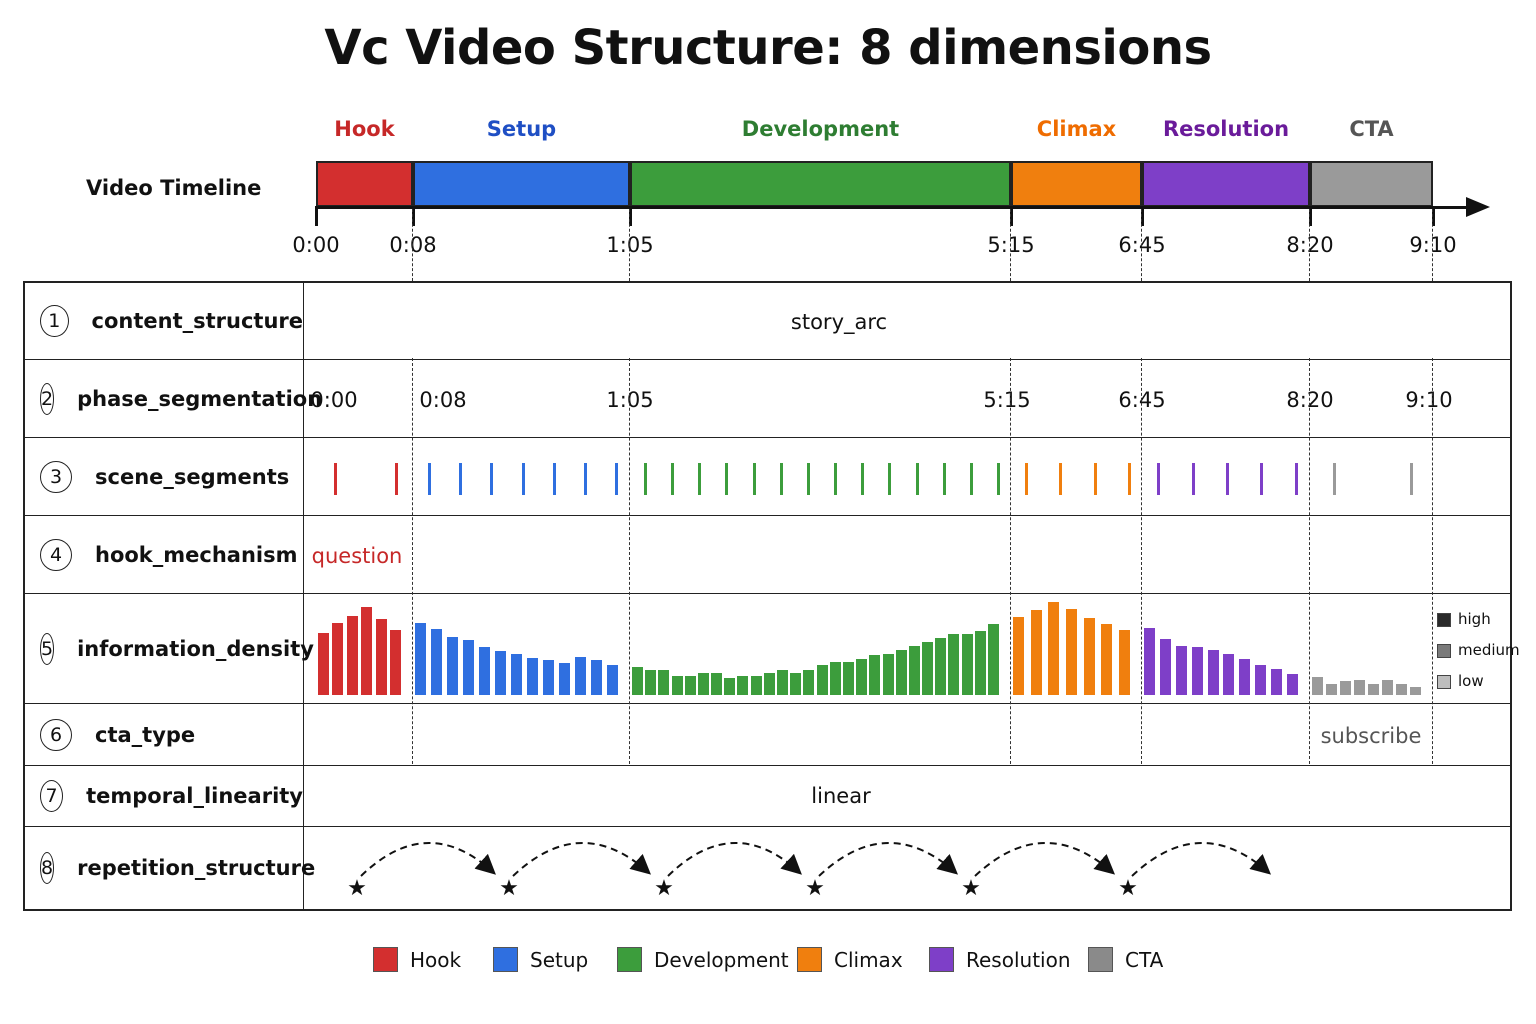 The width and height of the screenshot is (1536, 1024). I want to click on timeline-row-label: Video Timeline, so click(174, 188).